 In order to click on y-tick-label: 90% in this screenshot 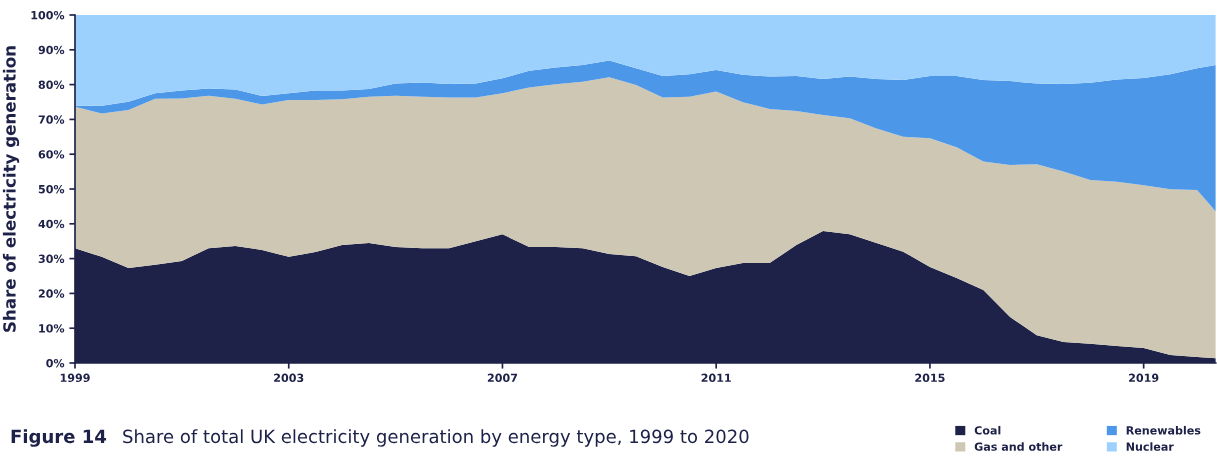, I will do `click(51, 50)`.